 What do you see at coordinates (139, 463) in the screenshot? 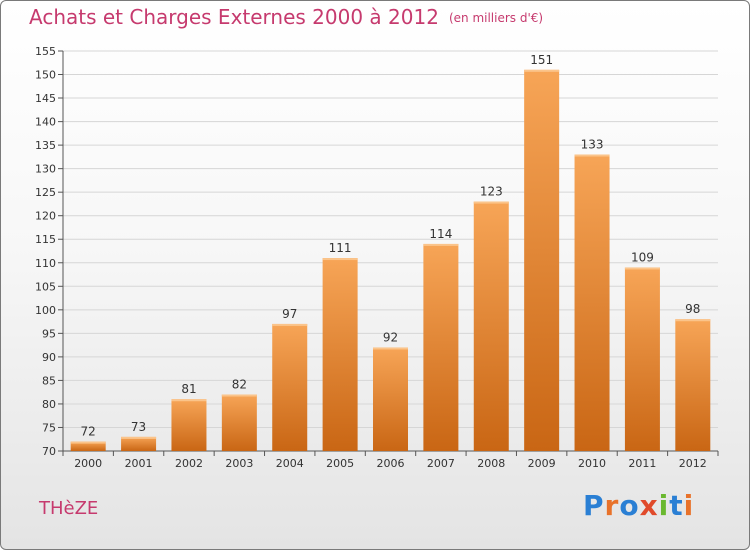
I see `x-tick-label: 2001` at bounding box center [139, 463].